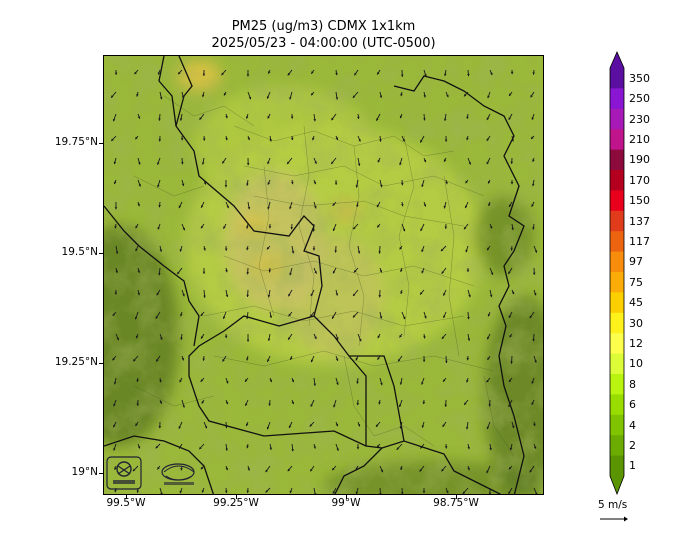 Image resolution: width=700 pixels, height=550 pixels. What do you see at coordinates (632, 405) in the screenshot?
I see `colorbar-label: 6` at bounding box center [632, 405].